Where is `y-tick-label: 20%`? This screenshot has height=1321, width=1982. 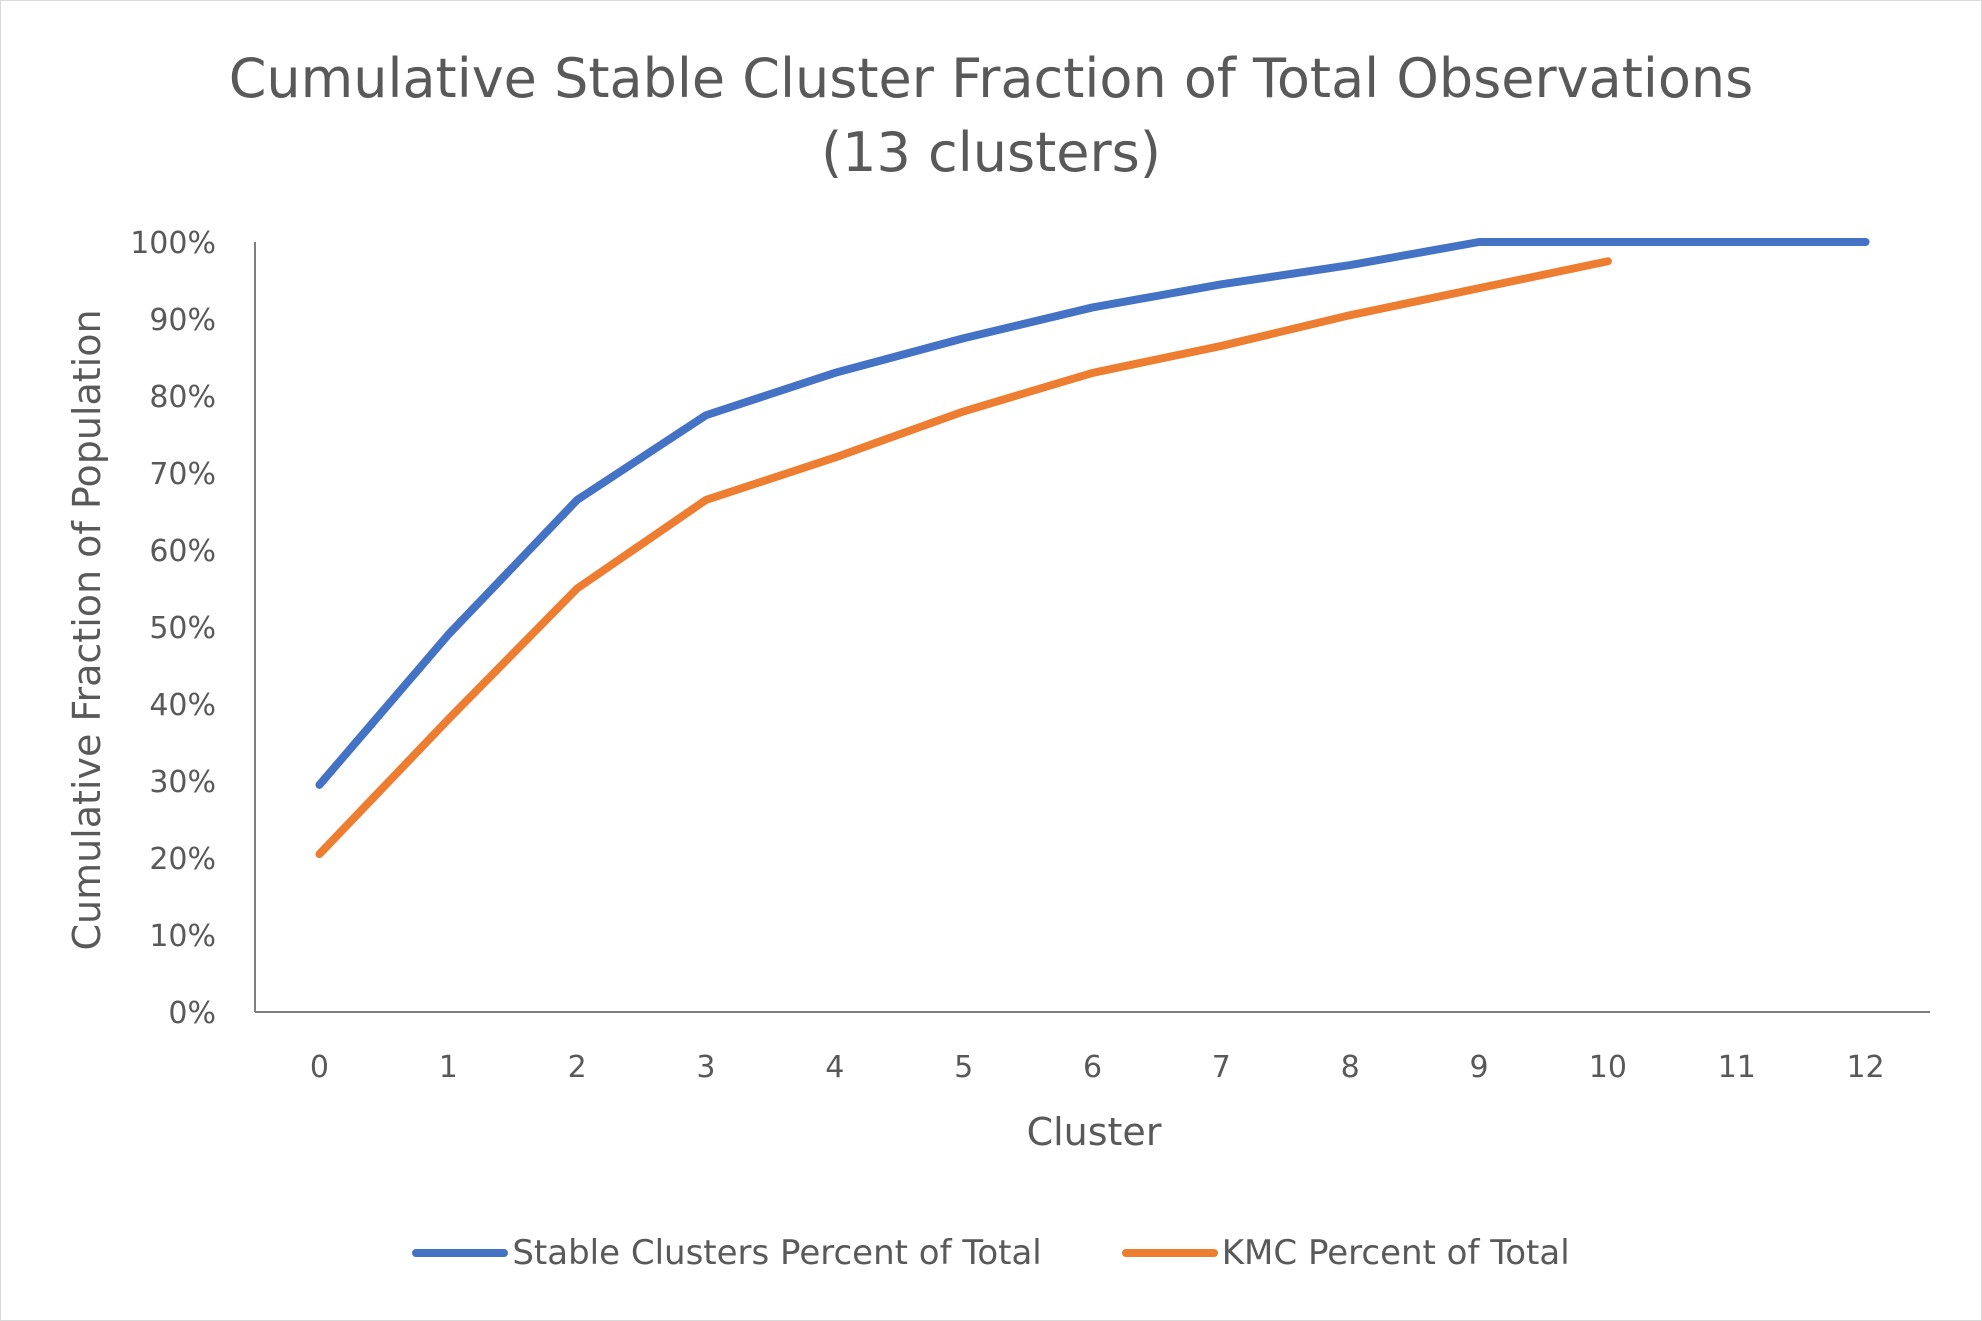 y-tick-label: 20% is located at coordinates (182, 859).